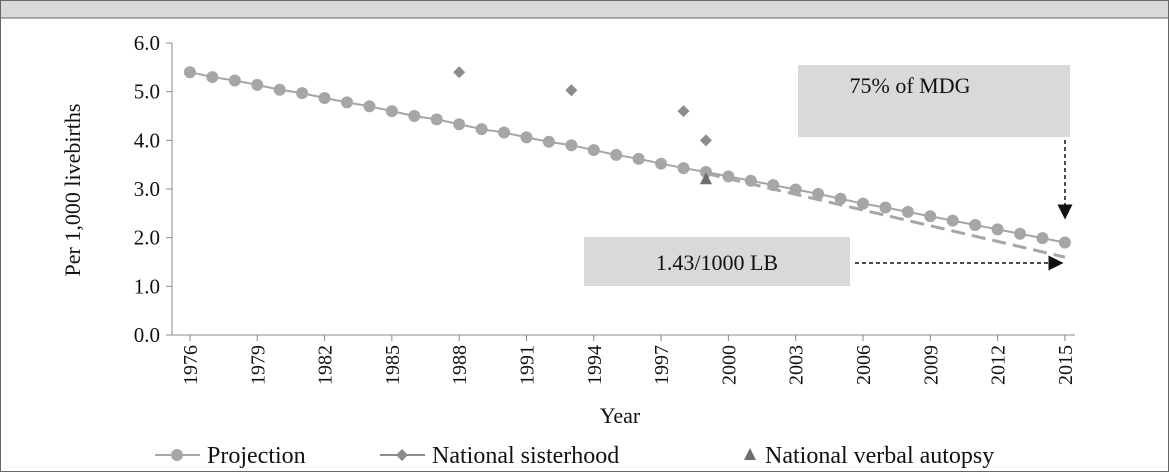 The height and width of the screenshot is (472, 1169). Describe the element at coordinates (147, 335) in the screenshot. I see `y-tick-label: 0.0` at that location.